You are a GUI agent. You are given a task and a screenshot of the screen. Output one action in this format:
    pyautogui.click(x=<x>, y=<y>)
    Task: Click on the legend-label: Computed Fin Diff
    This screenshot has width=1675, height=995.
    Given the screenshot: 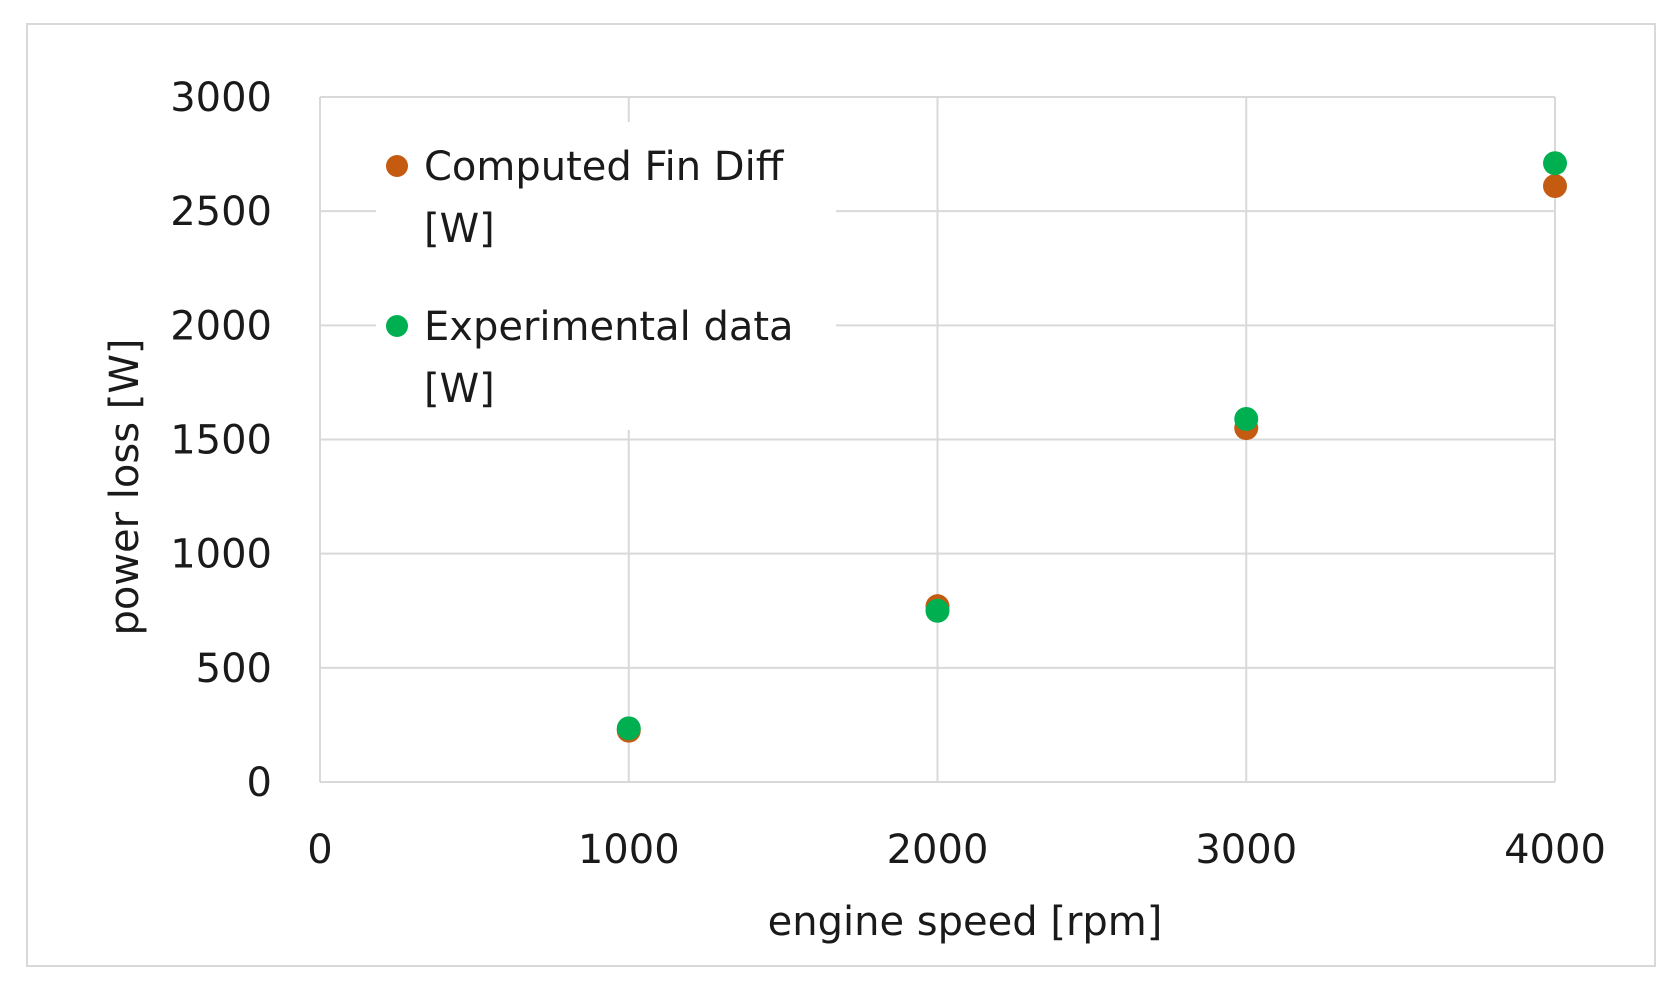 What is the action you would take?
    pyautogui.click(x=604, y=167)
    